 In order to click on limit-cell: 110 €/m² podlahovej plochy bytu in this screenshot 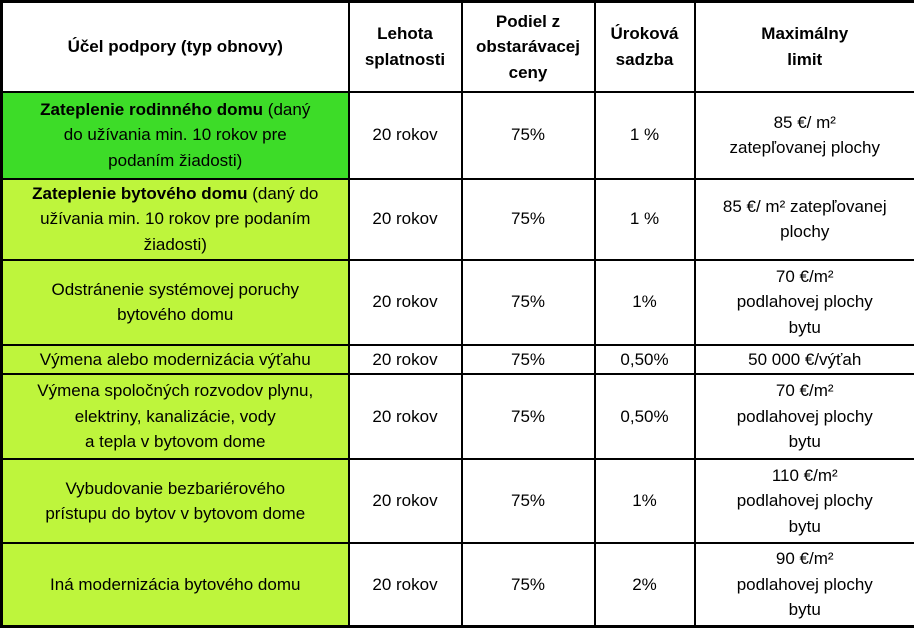, I will do `click(804, 501)`.